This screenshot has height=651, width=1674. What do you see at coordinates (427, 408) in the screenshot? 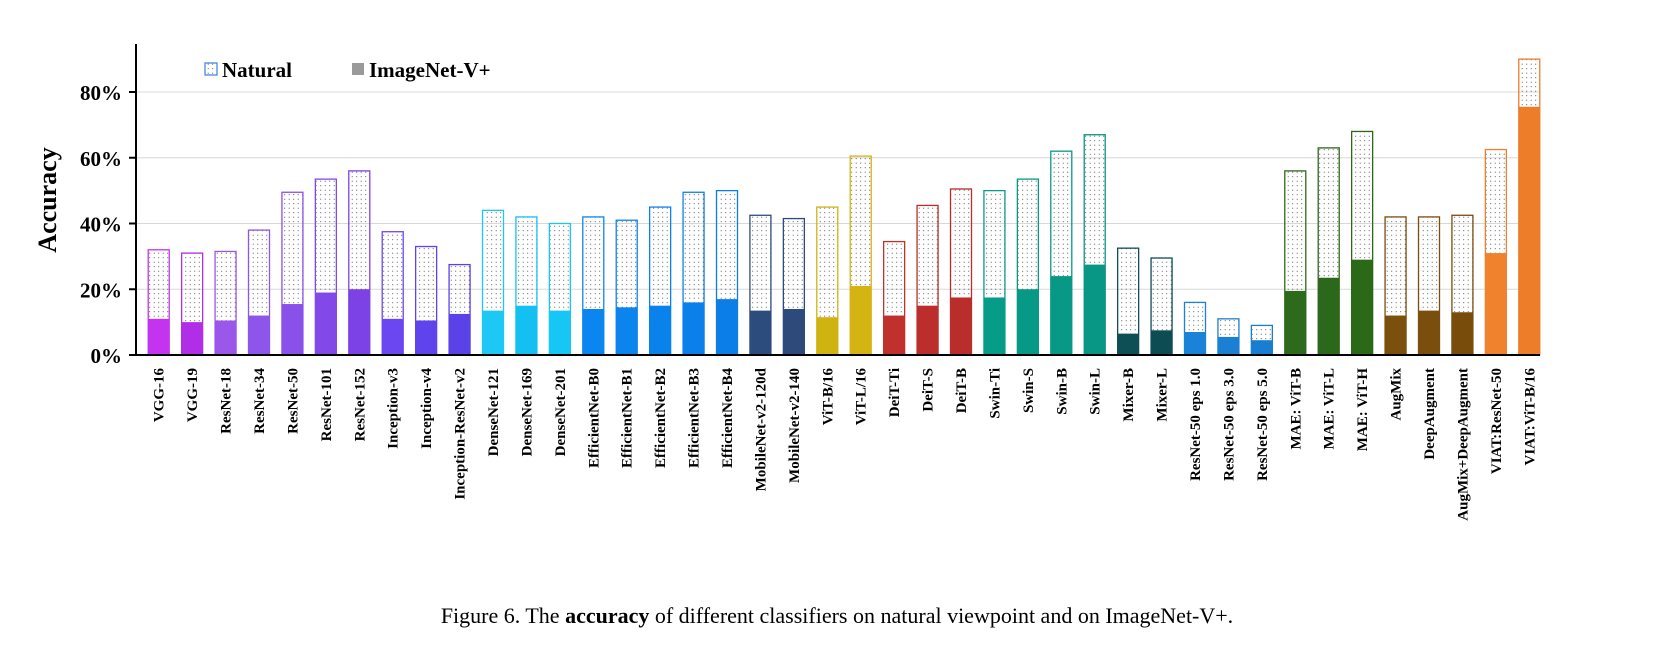
I see `x-tick-label: Inception-v4` at bounding box center [427, 408].